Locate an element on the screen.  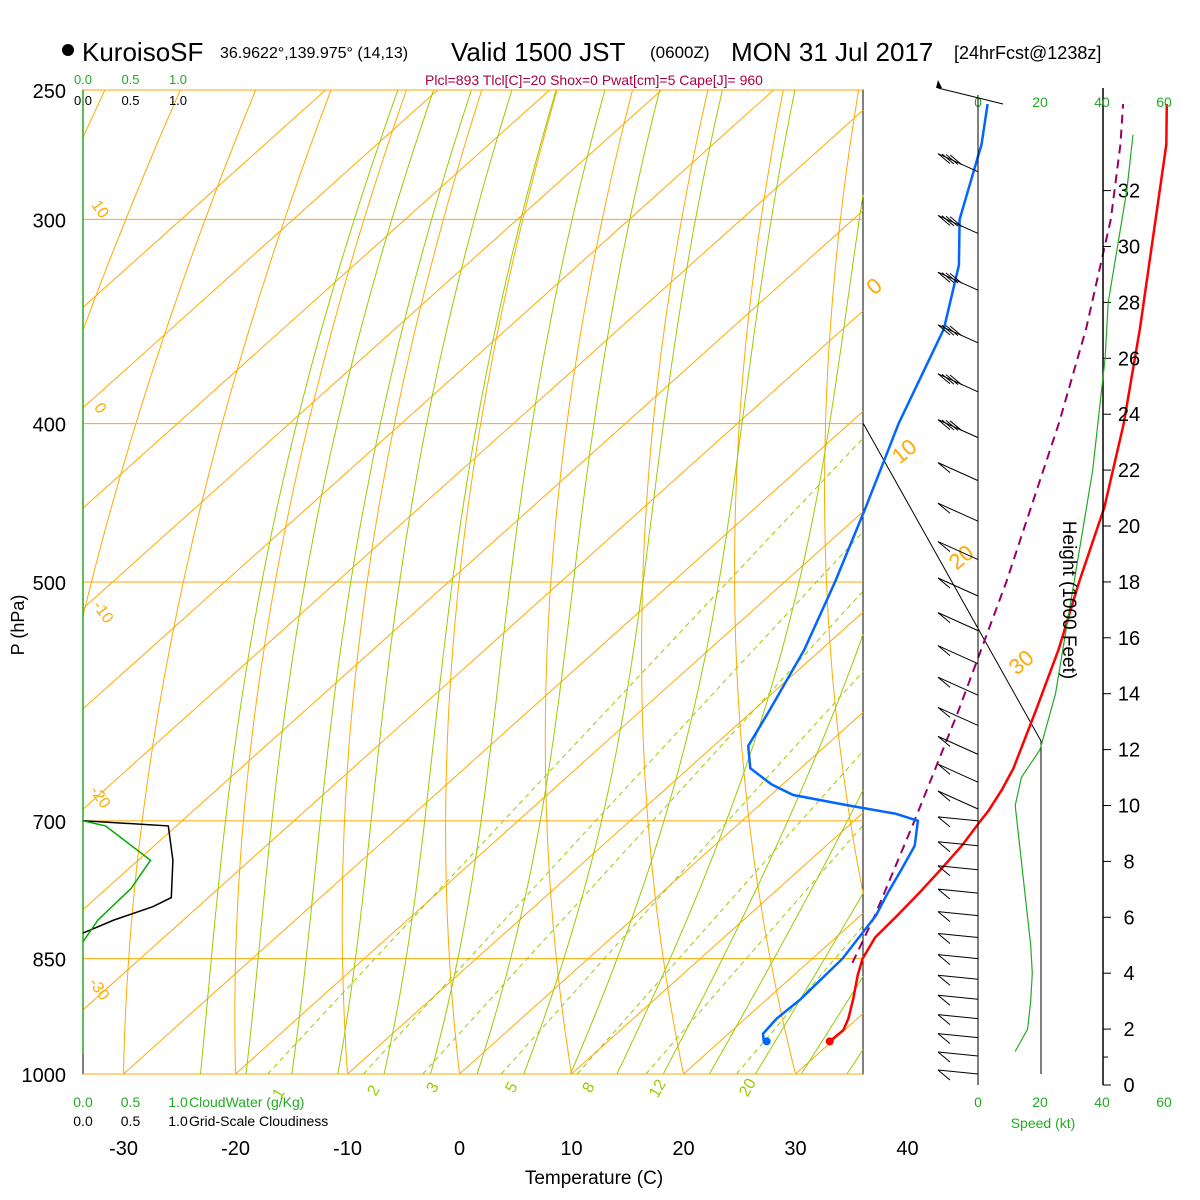
cloud-profile is located at coordinates (128, 881).